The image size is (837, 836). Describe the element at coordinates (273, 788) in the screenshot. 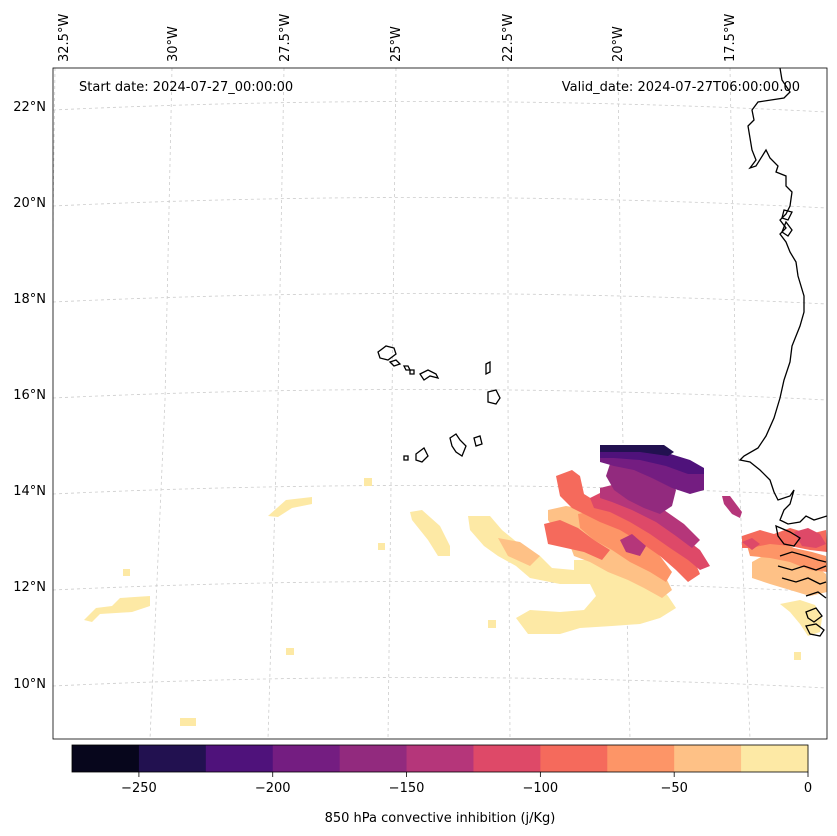

I see `colorbar-tick-label: −200` at that location.